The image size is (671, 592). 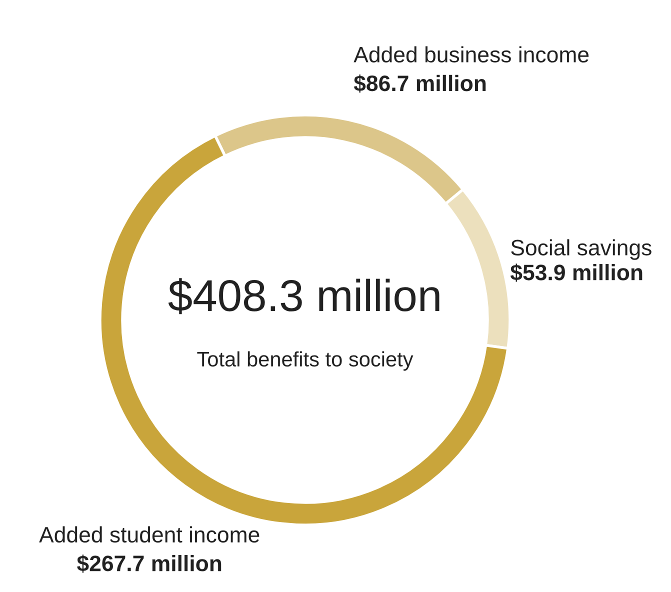 What do you see at coordinates (576, 273) in the screenshot?
I see `data-label: $53.9 million` at bounding box center [576, 273].